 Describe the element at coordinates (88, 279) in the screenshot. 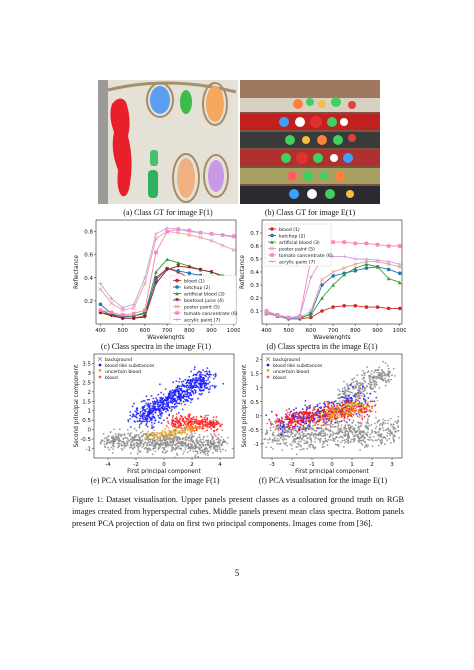

I see `y-tick-label: 0.4` at that location.